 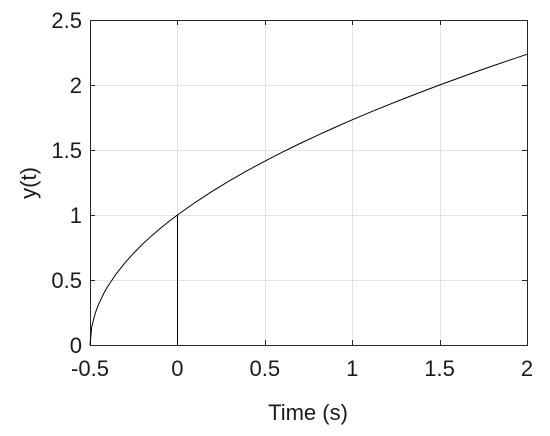 I want to click on y-tick-label: 0, so click(x=76, y=345).